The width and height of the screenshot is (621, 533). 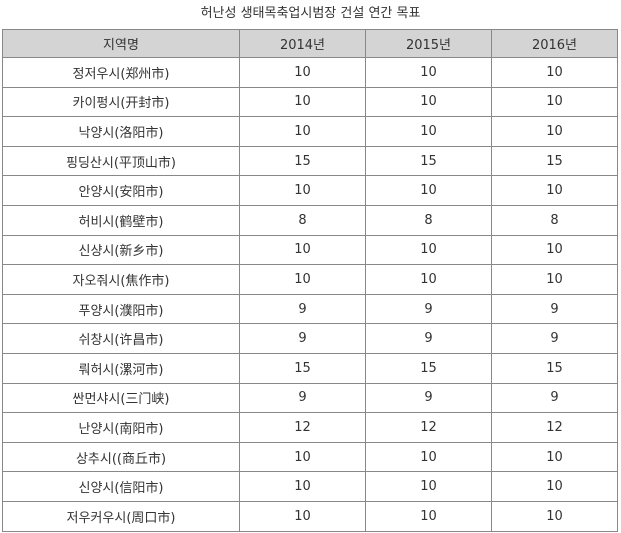 What do you see at coordinates (121, 457) in the screenshot?
I see `region-cell: 상추시((商丘市)` at bounding box center [121, 457].